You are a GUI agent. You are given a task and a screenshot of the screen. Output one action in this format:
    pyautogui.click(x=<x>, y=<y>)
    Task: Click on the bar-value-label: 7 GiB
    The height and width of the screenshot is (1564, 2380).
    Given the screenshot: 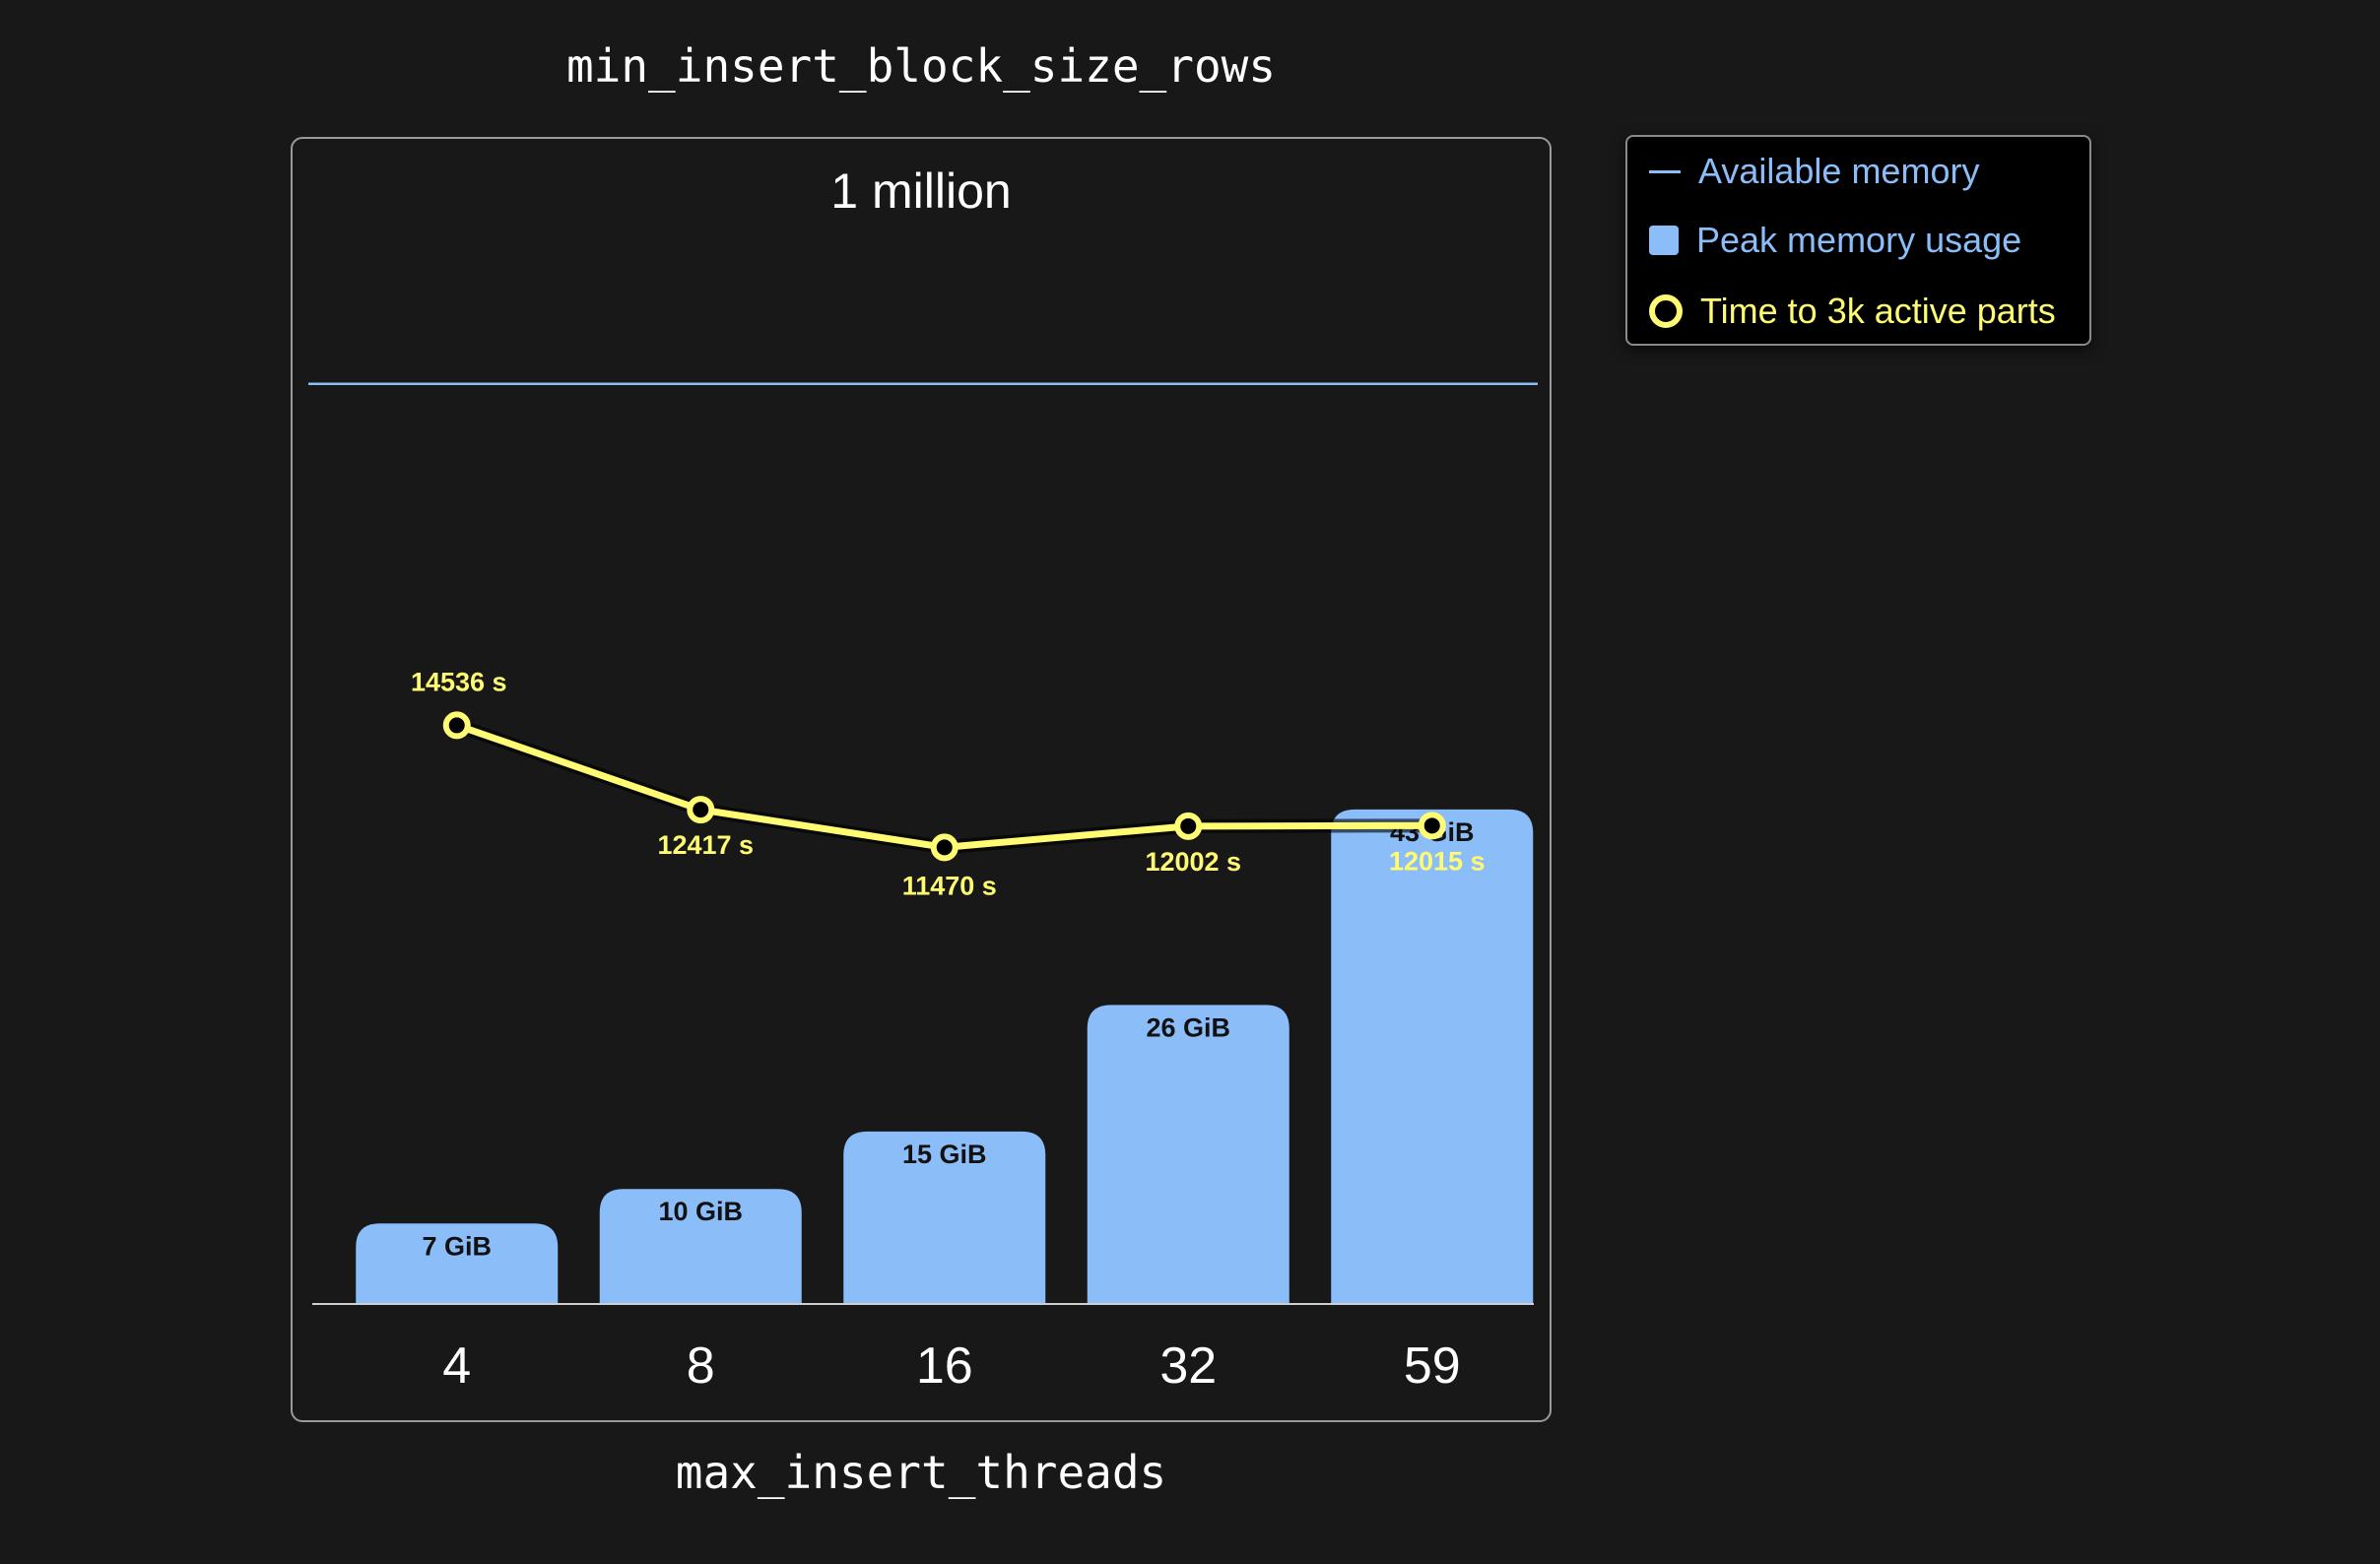 What is the action you would take?
    pyautogui.click(x=457, y=1246)
    